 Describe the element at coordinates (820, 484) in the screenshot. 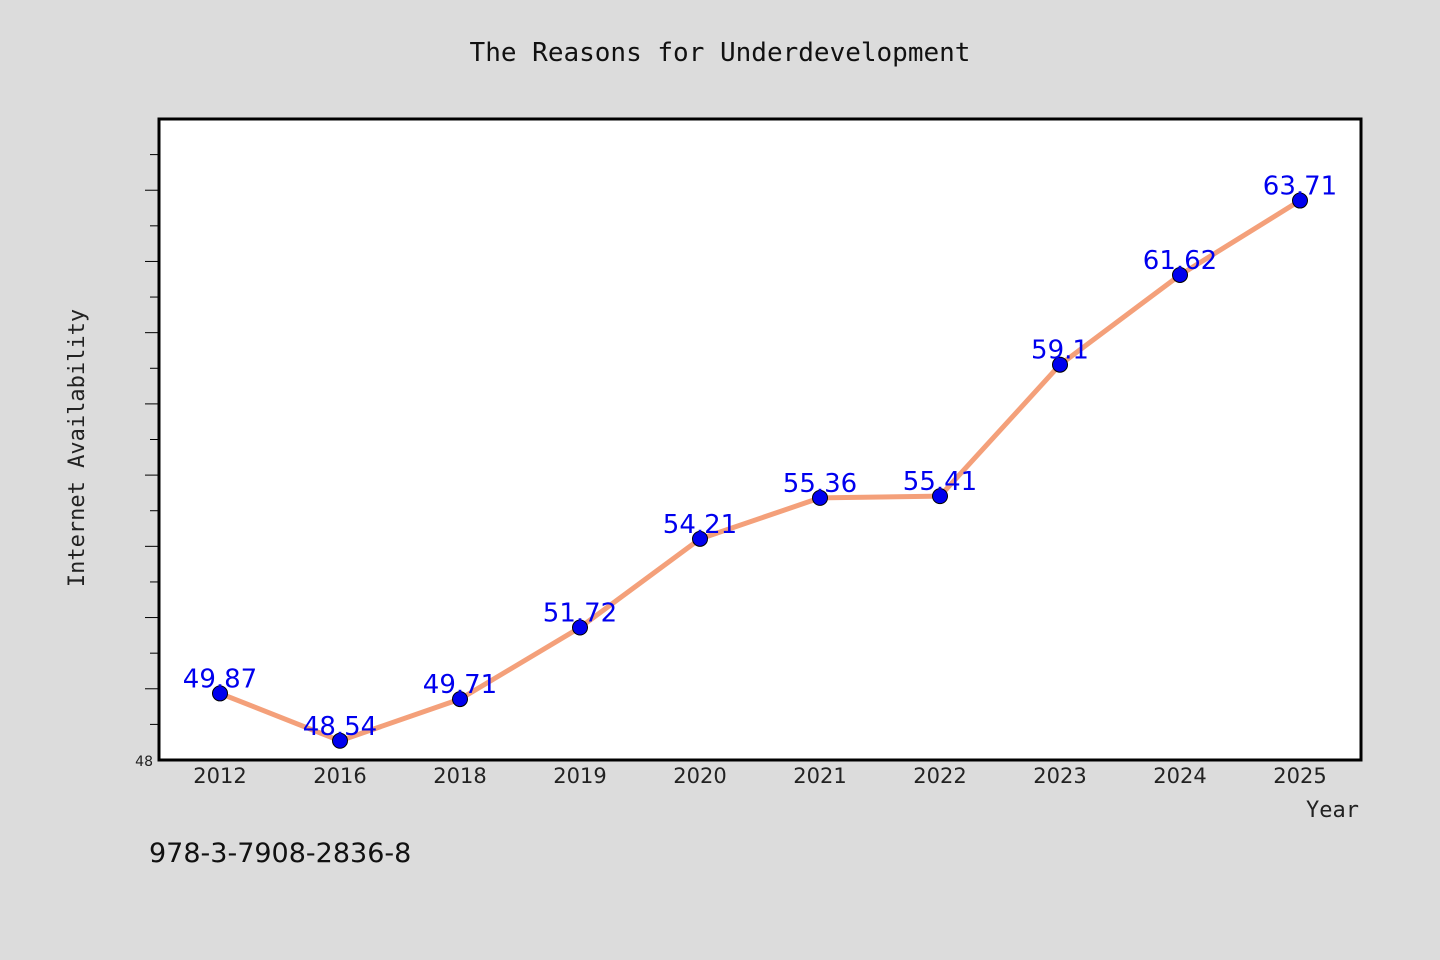

I see `data-label-2021: 55.36` at that location.